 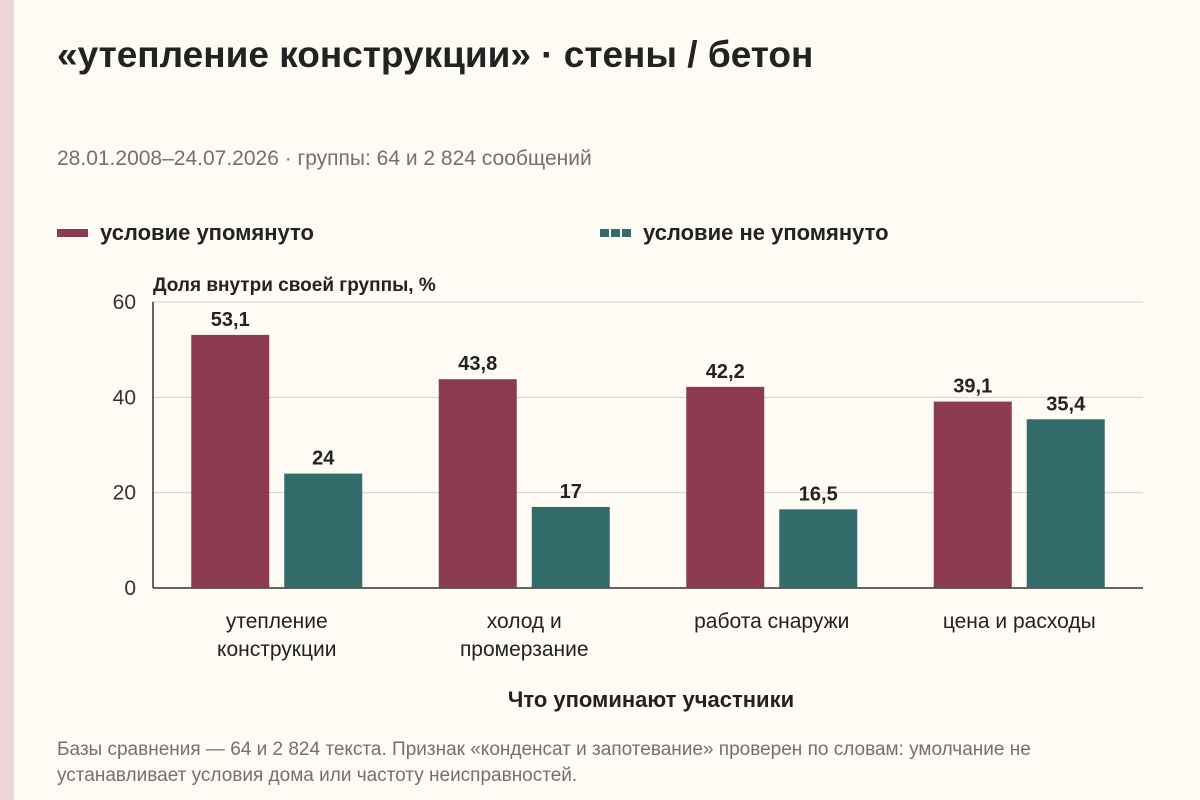 What do you see at coordinates (972, 387) in the screenshot?
I see `data-label: 39,1` at bounding box center [972, 387].